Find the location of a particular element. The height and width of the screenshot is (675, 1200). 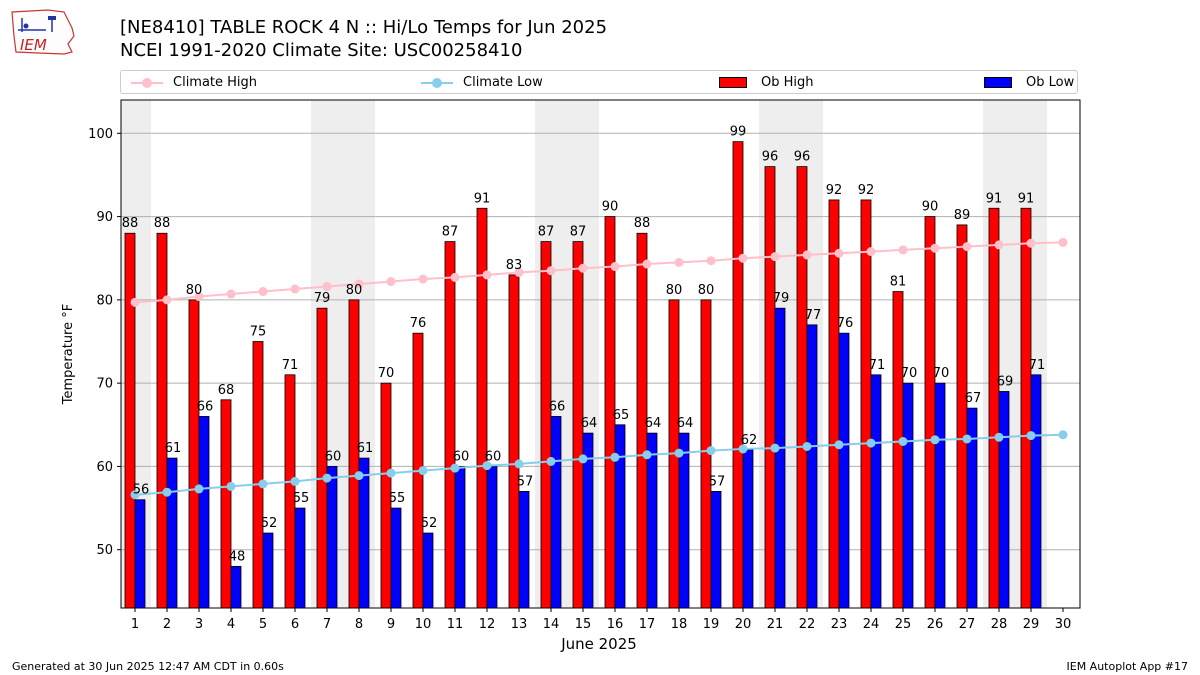

x-tick-label: 30 is located at coordinates (1063, 624).